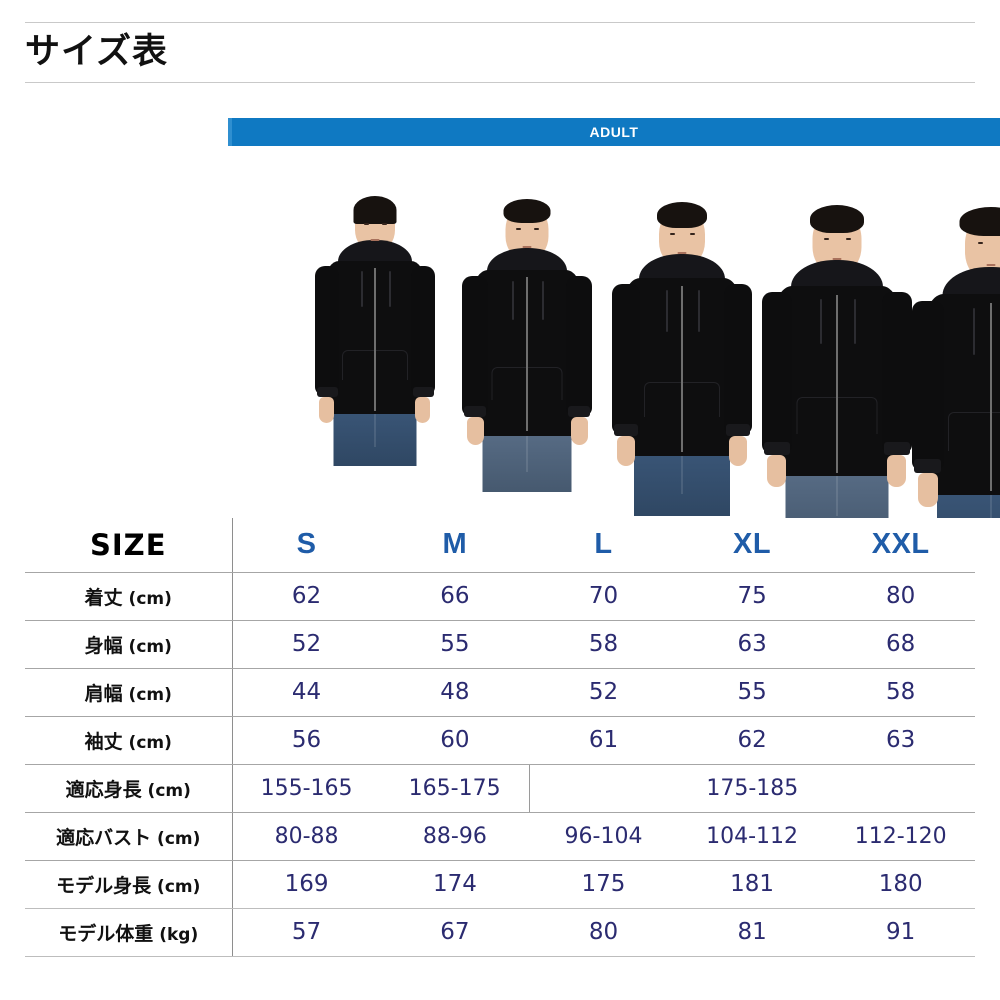  Describe the element at coordinates (752, 740) in the screenshot. I see `table-cell: 62` at that location.